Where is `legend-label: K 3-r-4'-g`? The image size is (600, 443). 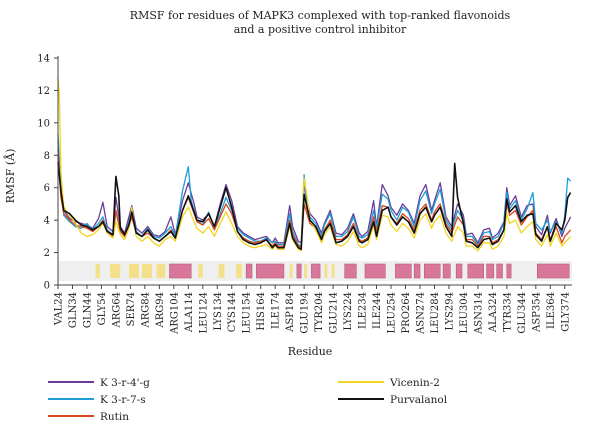 legend-label: K 3-r-4'-g is located at coordinates (125, 383).